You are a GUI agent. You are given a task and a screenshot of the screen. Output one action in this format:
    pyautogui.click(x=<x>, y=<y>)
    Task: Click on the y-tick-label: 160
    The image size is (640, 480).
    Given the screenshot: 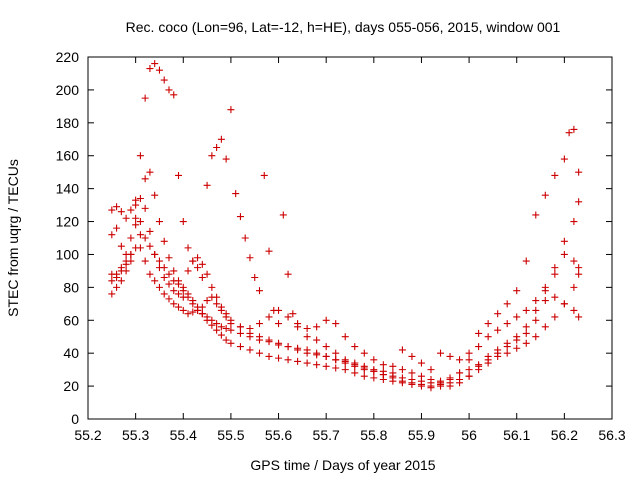 What is the action you would take?
    pyautogui.click(x=68, y=156)
    